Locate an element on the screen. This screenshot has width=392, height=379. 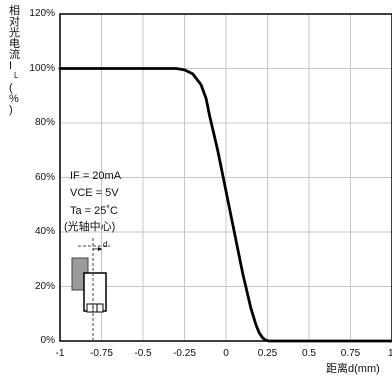
y-tick-label-3: 60% is located at coordinates (44, 177).